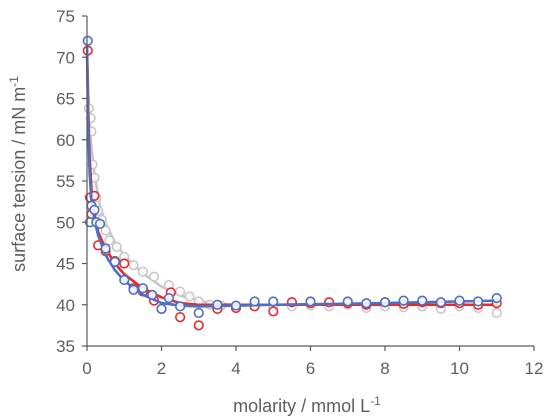 The height and width of the screenshot is (417, 550). Describe the element at coordinates (65, 99) in the screenshot. I see `y-tick-label: 65` at that location.